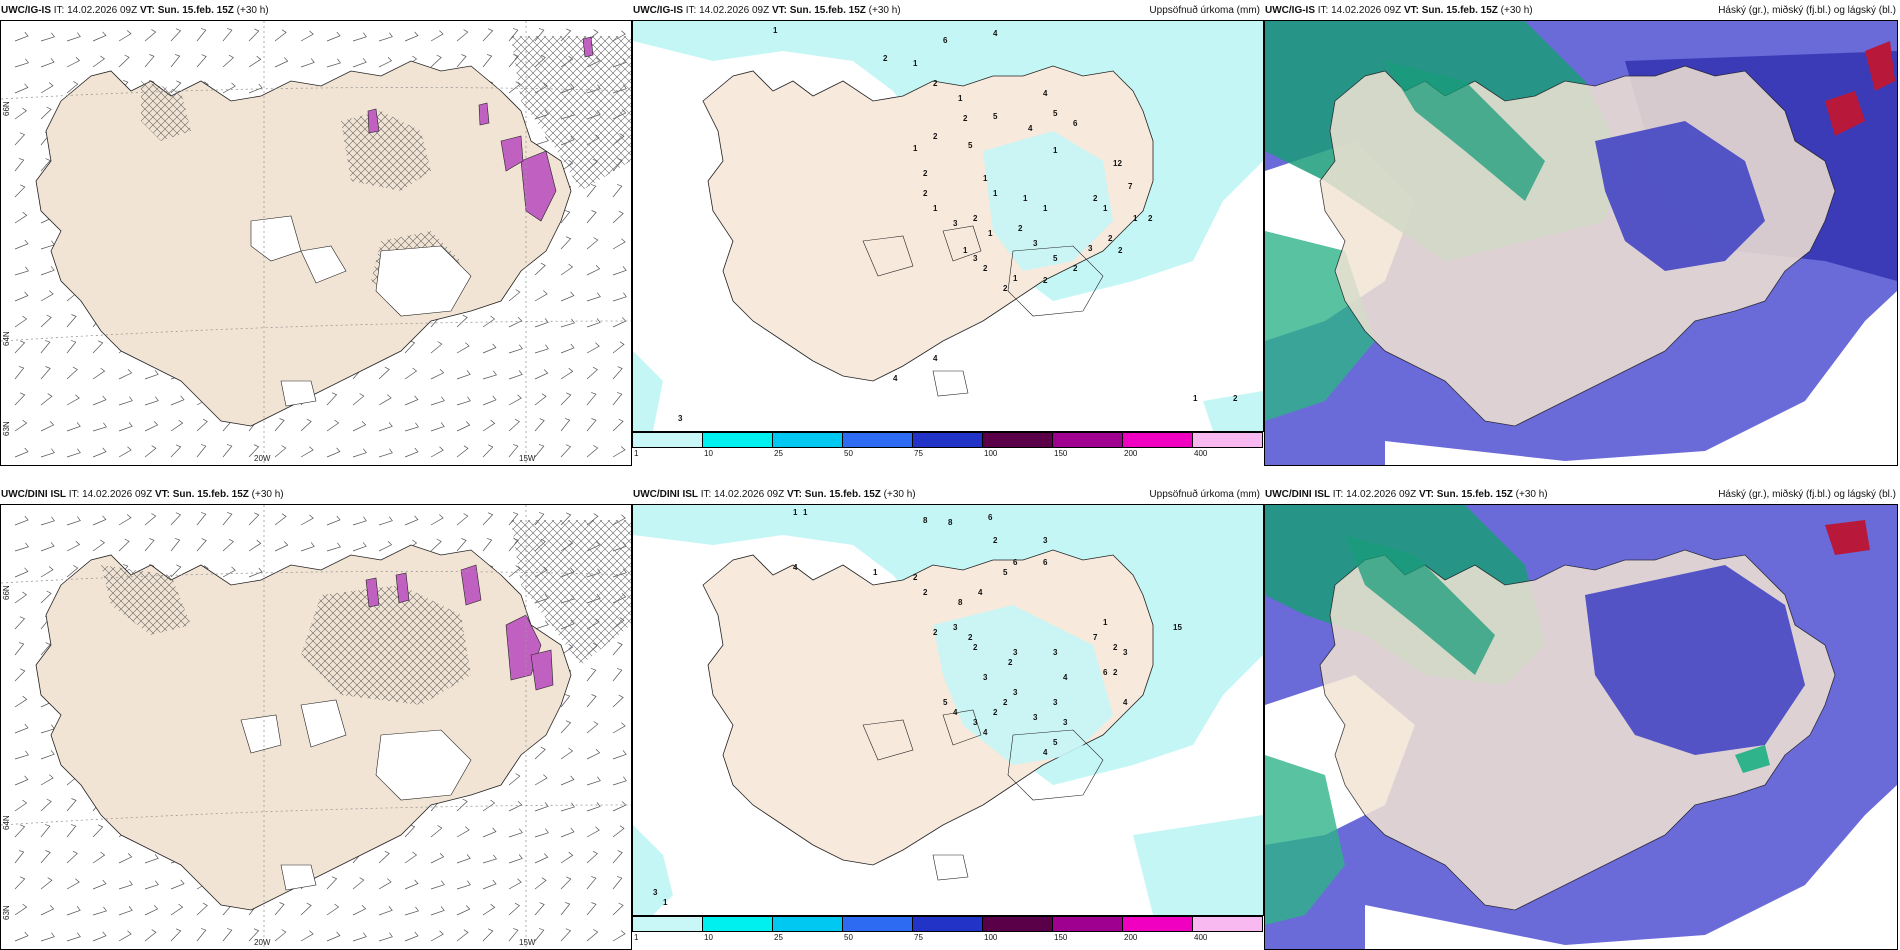  Describe the element at coordinates (708, 937) in the screenshot. I see `colorbar-label: 10` at that location.